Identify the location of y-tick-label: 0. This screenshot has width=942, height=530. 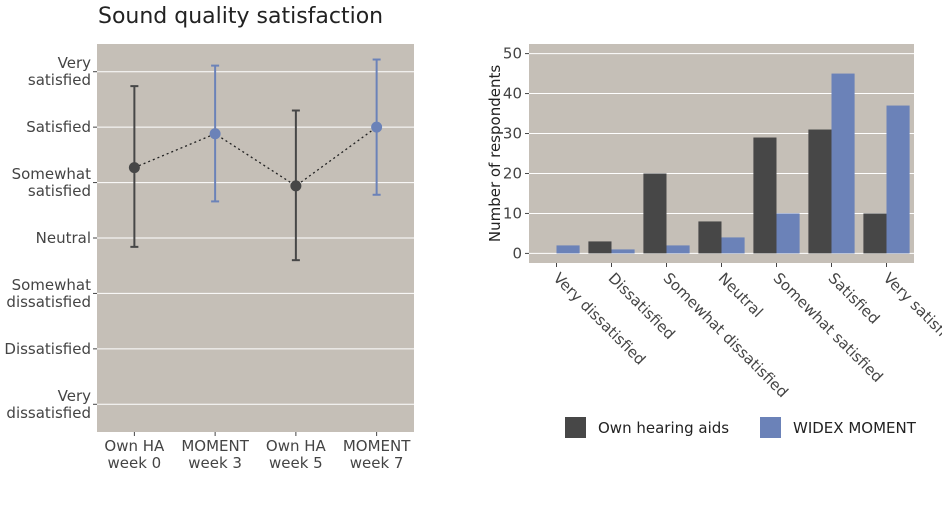
(517, 253).